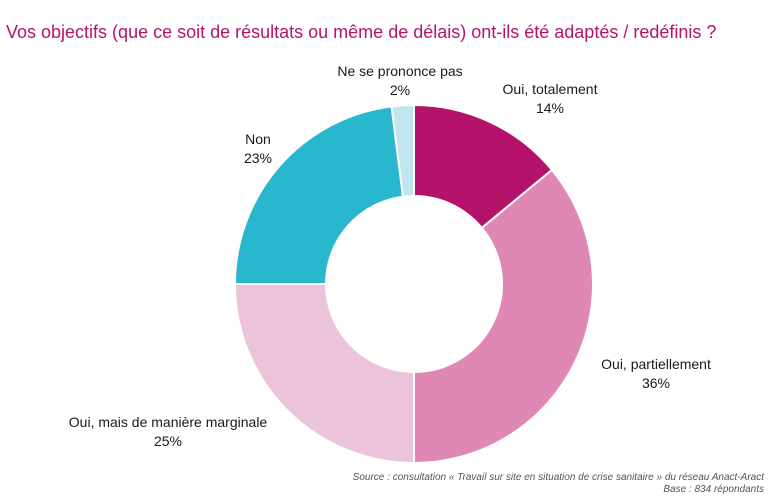 The image size is (780, 503). What do you see at coordinates (400, 90) in the screenshot?
I see `label-ne-se-prononce-pas-value: 2%` at bounding box center [400, 90].